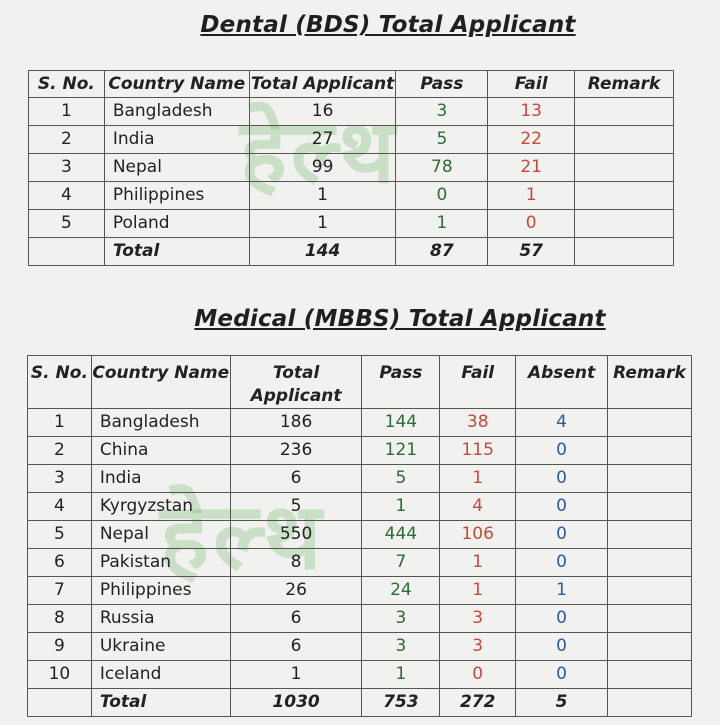 Image resolution: width=720 pixels, height=725 pixels. I want to click on pass-cell: 121, so click(401, 450).